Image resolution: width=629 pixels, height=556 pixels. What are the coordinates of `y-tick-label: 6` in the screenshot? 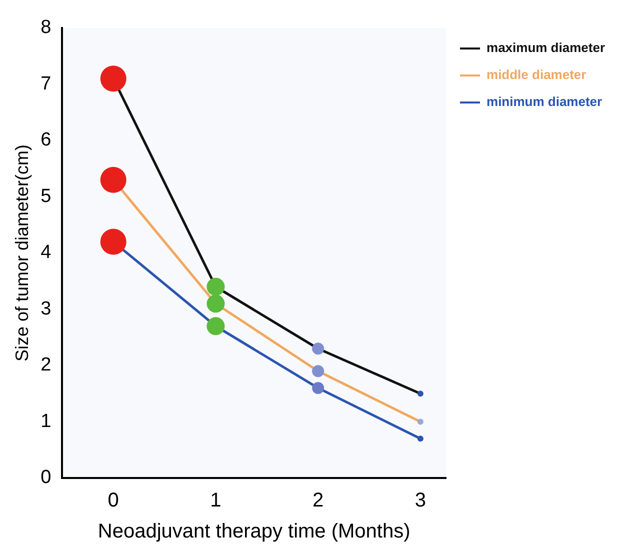 It's located at (46, 140).